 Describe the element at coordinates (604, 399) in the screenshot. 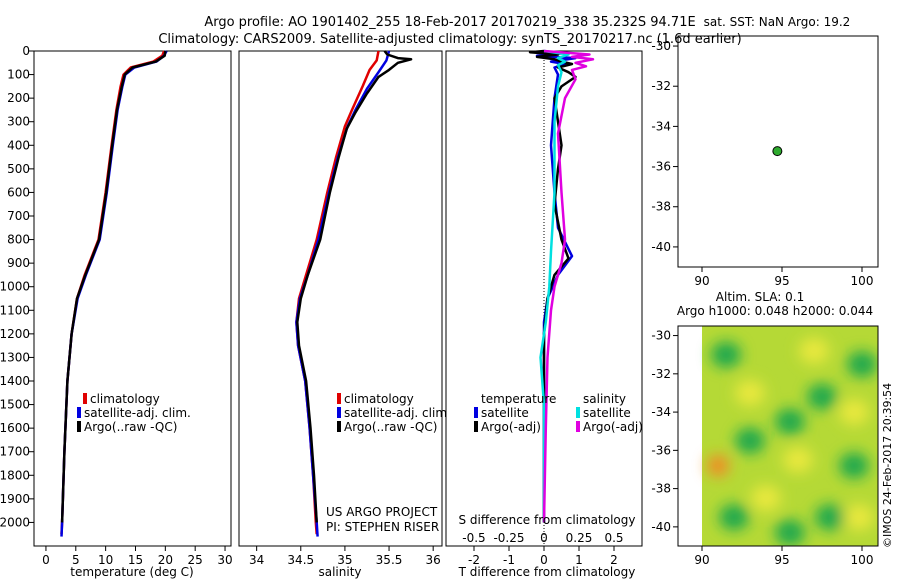

I see `legend-title-salinity: salinity` at that location.